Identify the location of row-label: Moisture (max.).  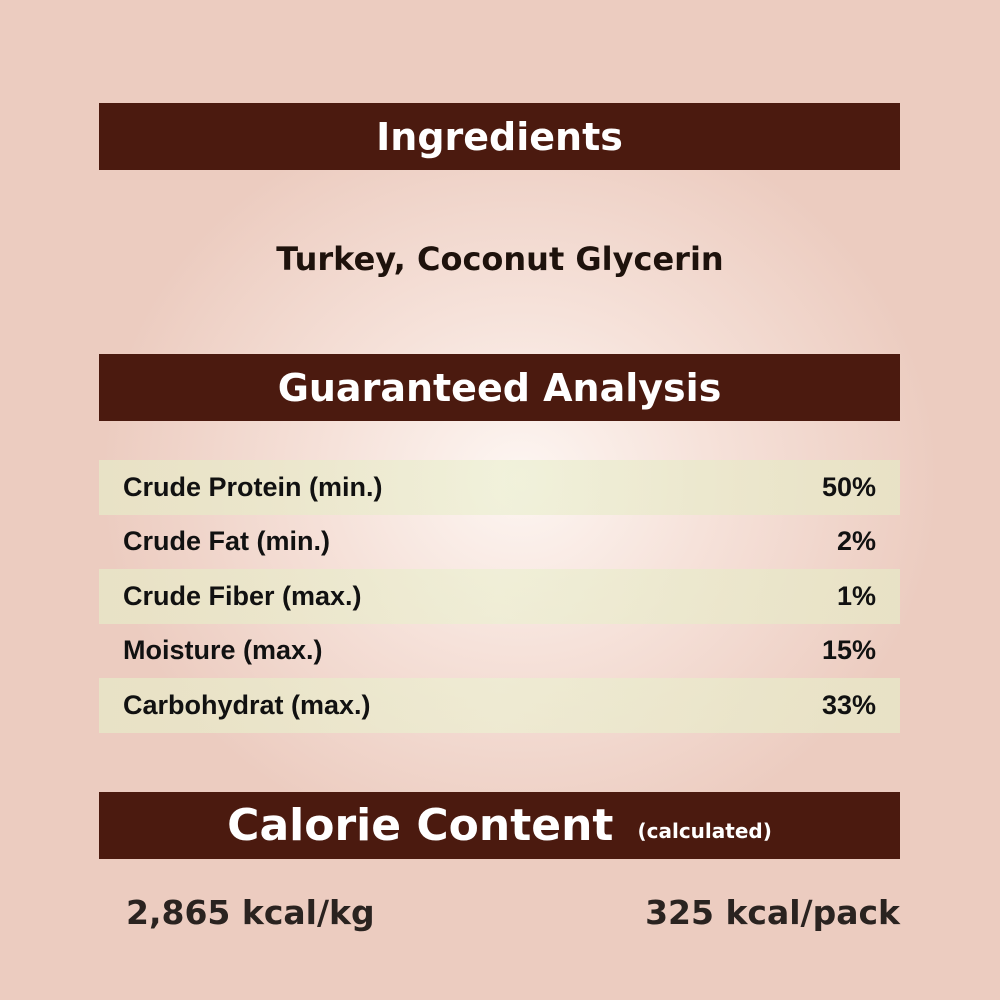
(223, 650).